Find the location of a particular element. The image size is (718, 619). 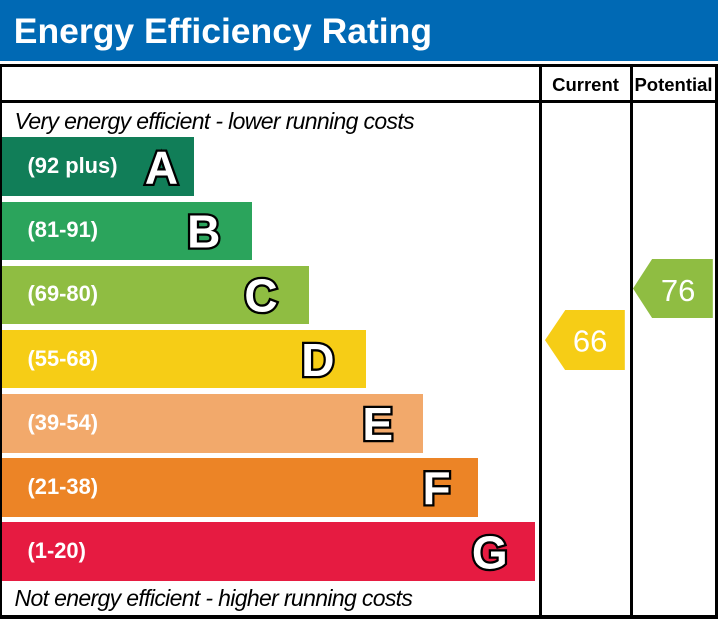

svg-text: C is located at coordinates (260, 296).